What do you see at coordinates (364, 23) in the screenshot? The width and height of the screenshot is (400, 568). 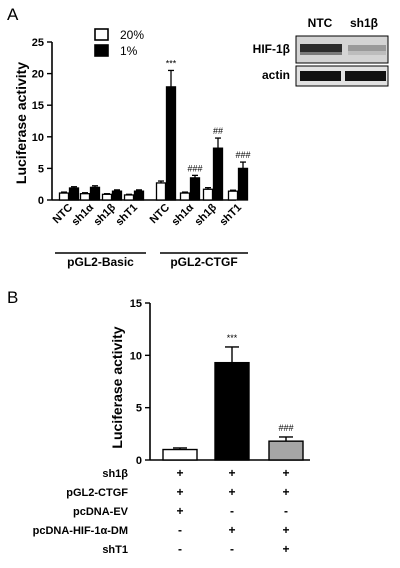 I see `blot-lane-label: sh1β` at bounding box center [364, 23].